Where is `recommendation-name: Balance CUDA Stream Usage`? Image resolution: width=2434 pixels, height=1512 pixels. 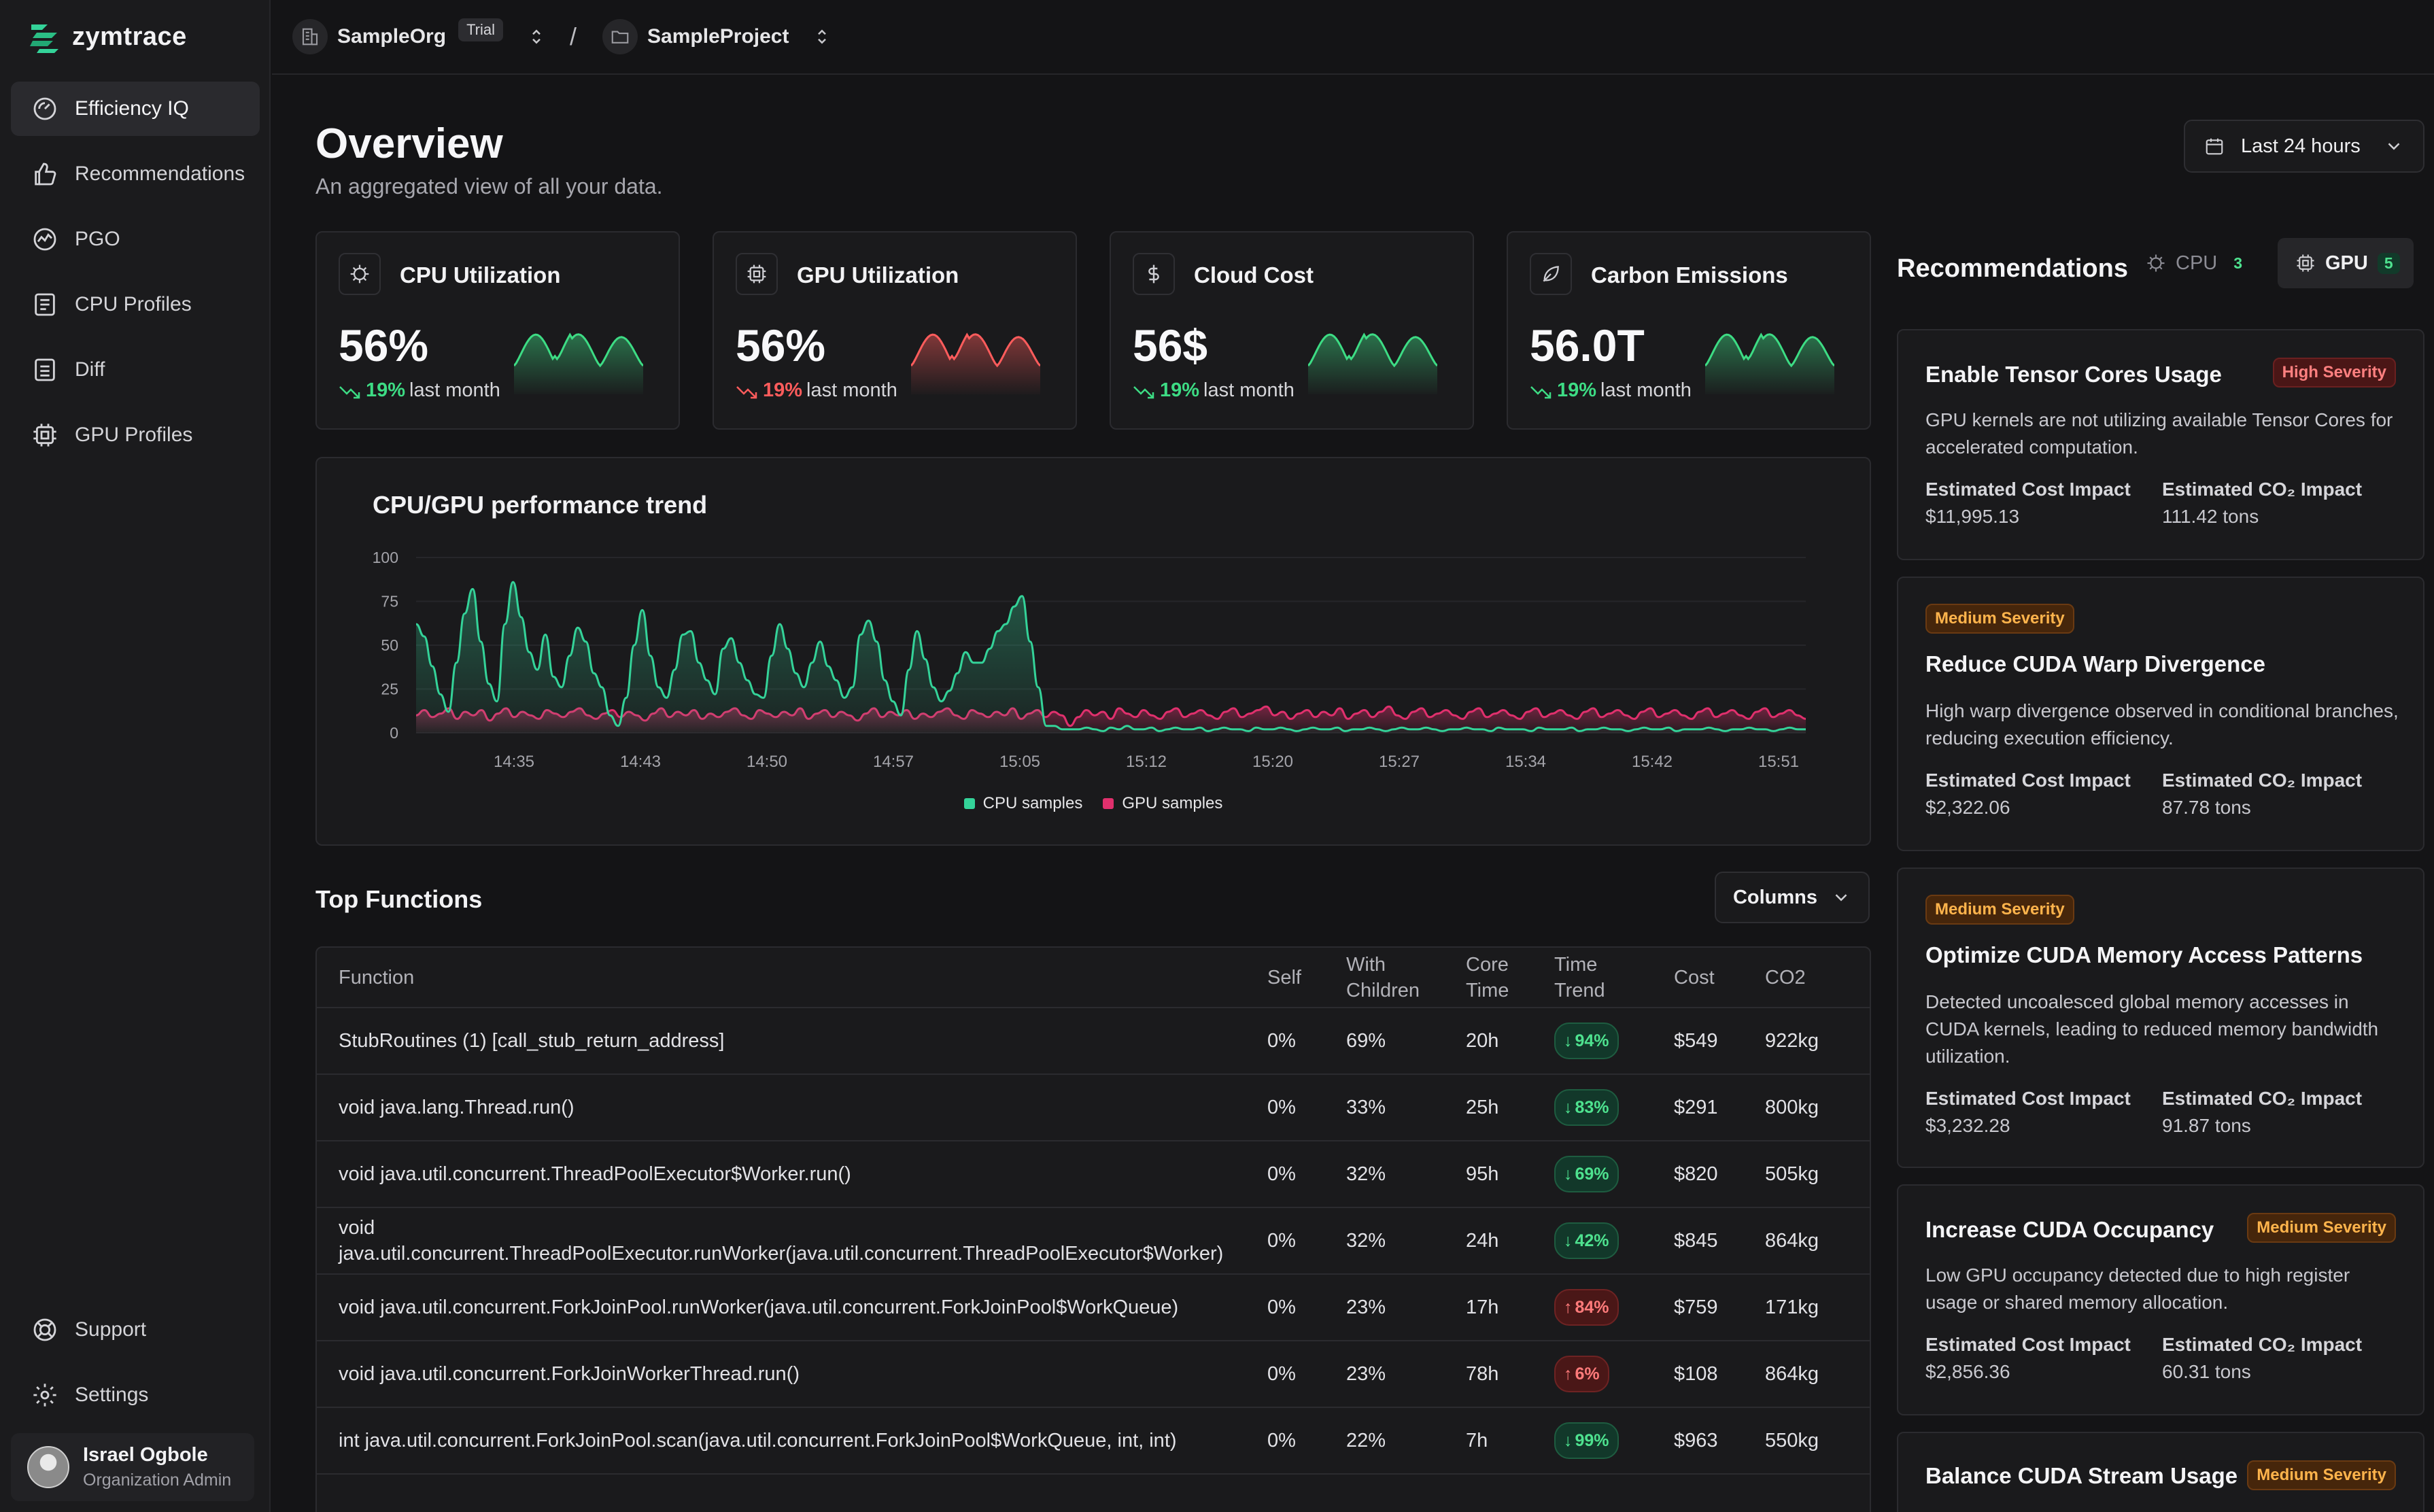
recommendation-name: Balance CUDA Stream Usage is located at coordinates (2081, 1475).